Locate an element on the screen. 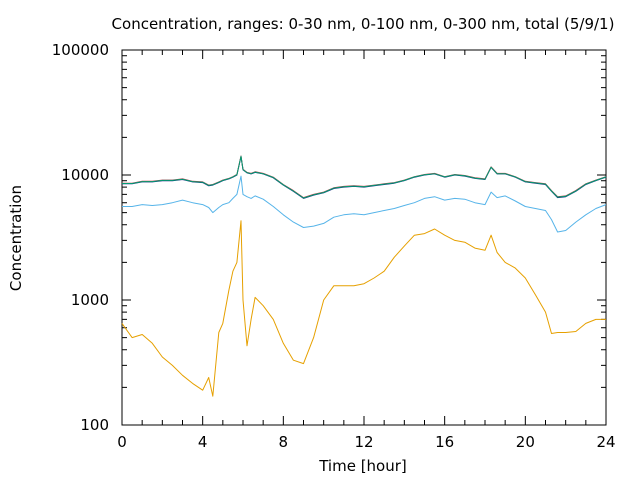  x-tick-label: 16 is located at coordinates (444, 442).